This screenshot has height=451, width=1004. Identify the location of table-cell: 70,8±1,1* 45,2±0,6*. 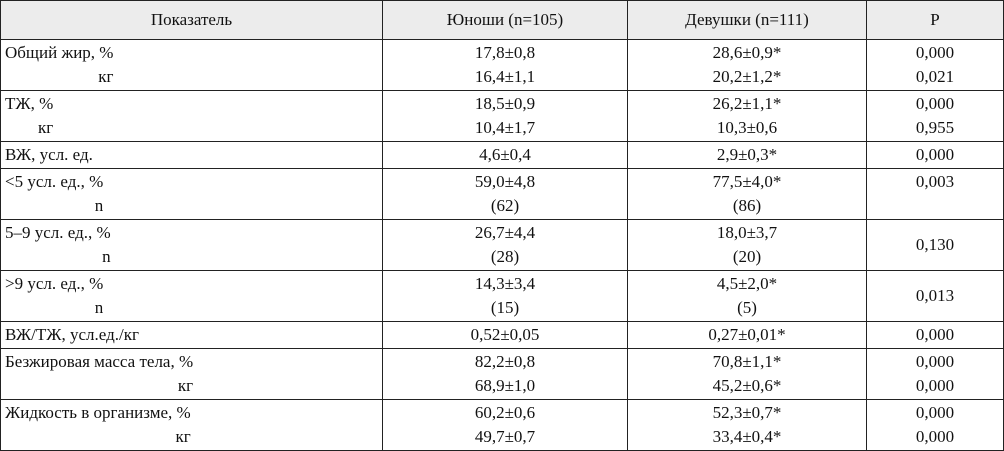
(747, 374).